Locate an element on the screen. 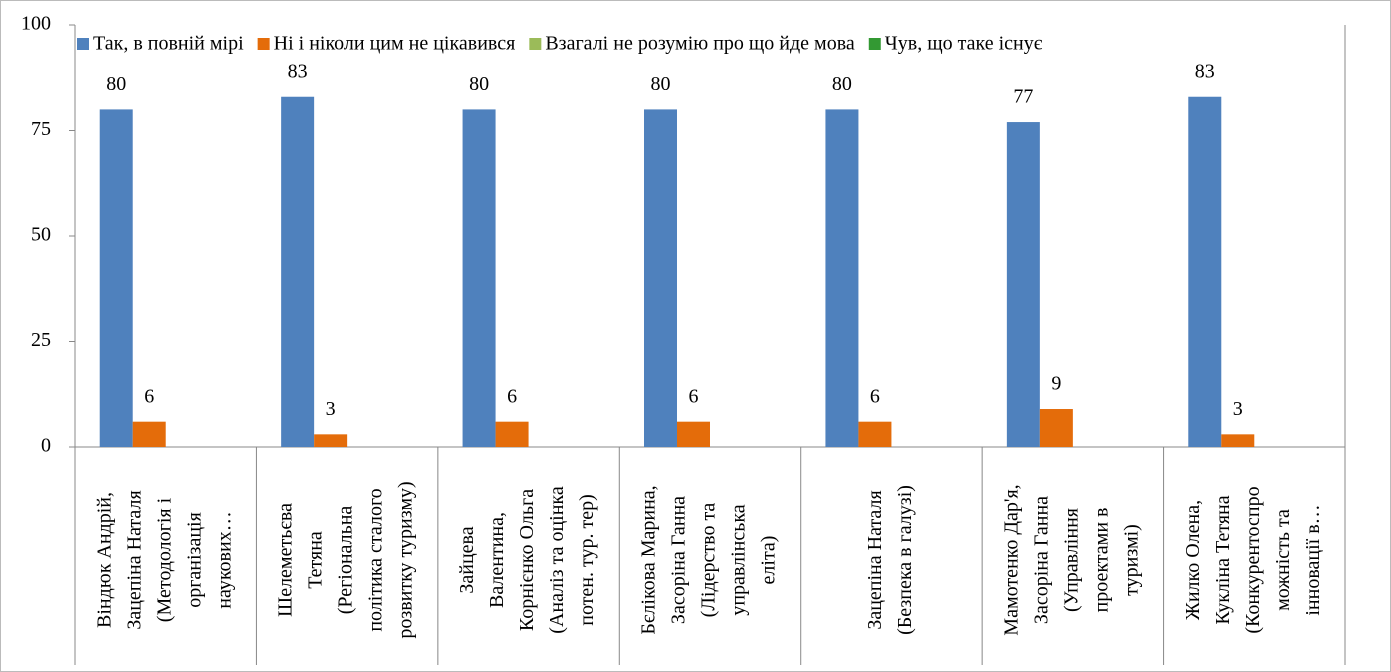  legend-label: Чув, що таке існує is located at coordinates (964, 44).